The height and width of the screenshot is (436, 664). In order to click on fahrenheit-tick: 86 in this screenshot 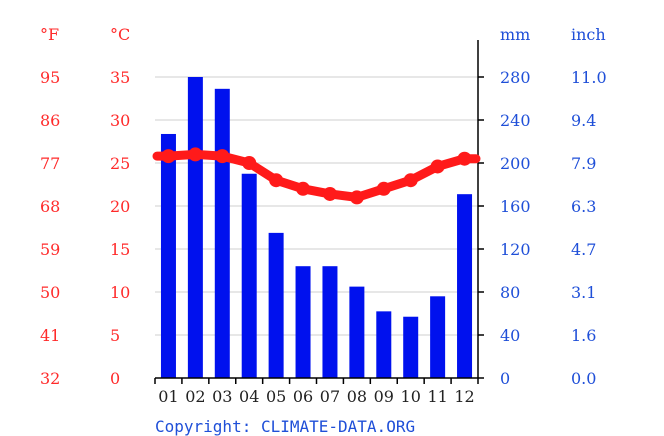, I will do `click(50, 120)`.